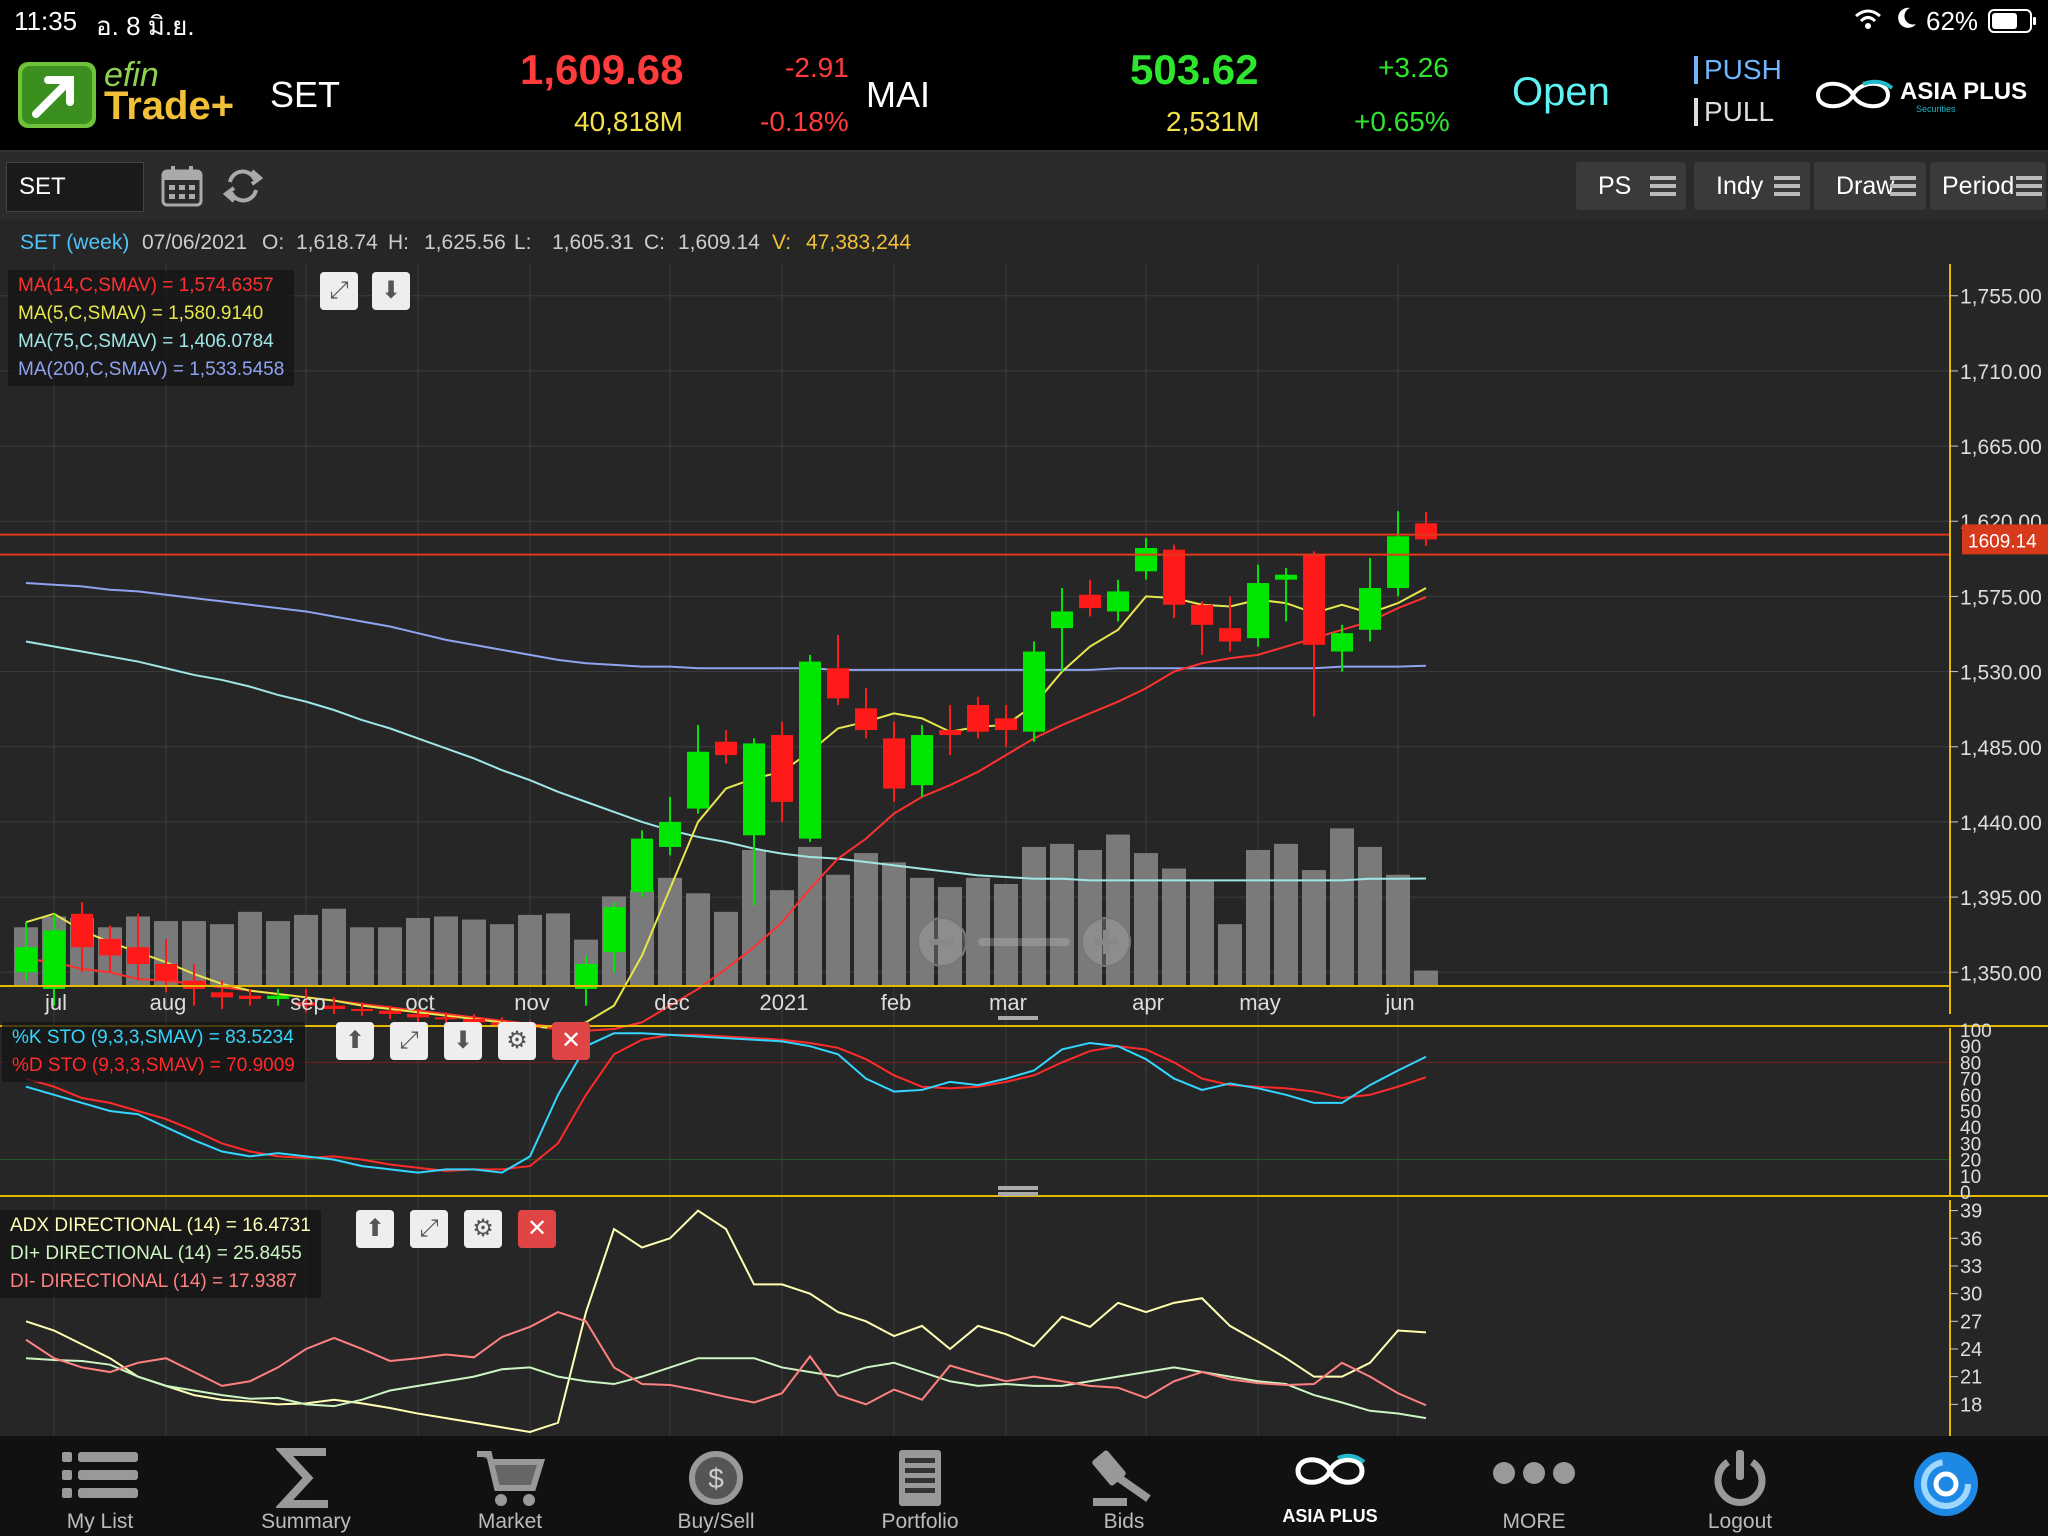 This screenshot has width=2048, height=1536. I want to click on cart-icon, so click(510, 1480).